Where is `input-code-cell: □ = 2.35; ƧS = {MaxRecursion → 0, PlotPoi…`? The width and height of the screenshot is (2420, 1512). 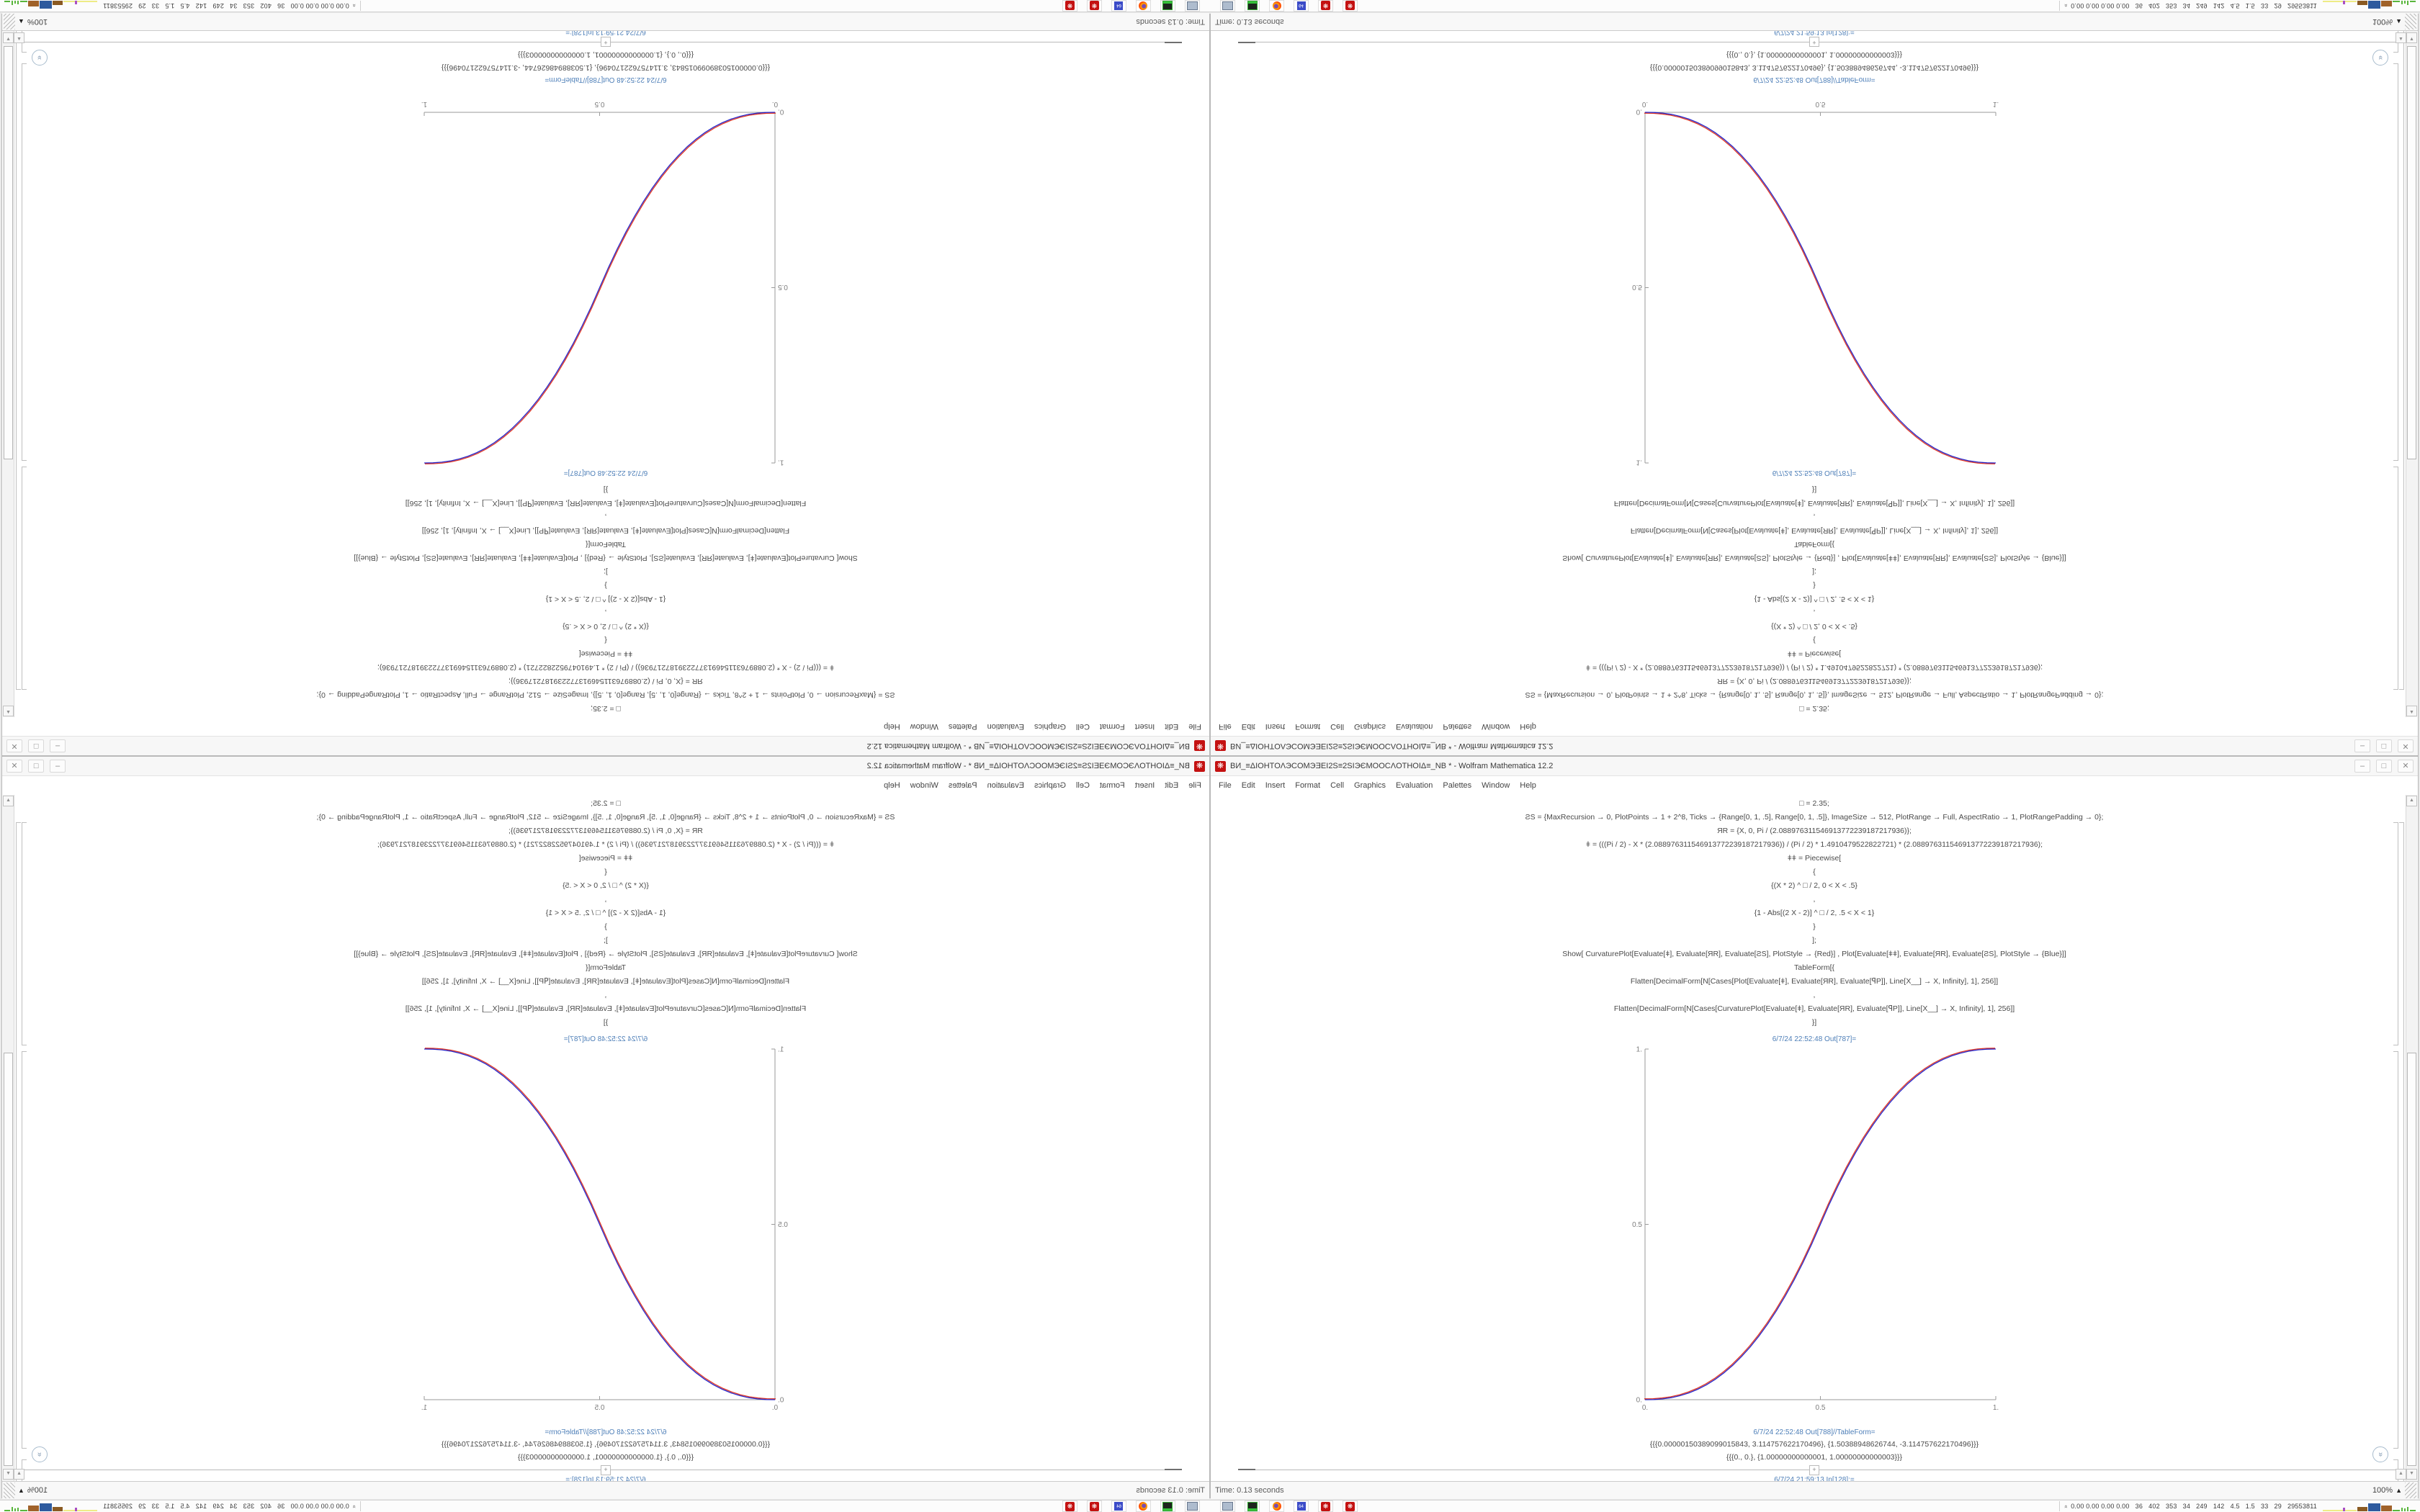
input-code-cell: □ = 2.35; ƧS = {MaxRecursion → 0, PlotPoi… is located at coordinates (605, 913).